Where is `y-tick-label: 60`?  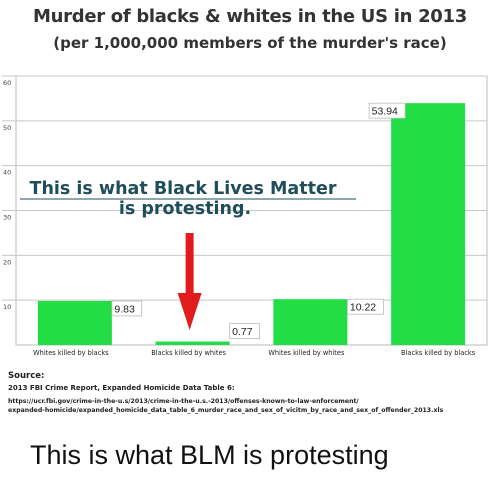
y-tick-label: 60 is located at coordinates (7, 83).